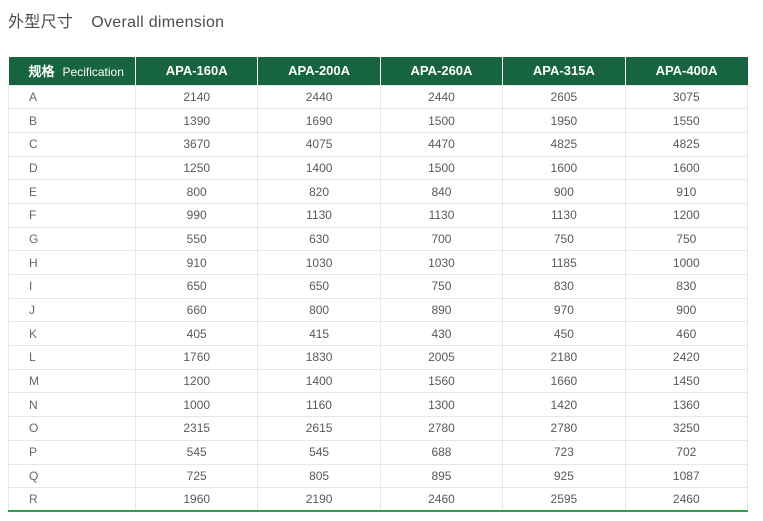 Image resolution: width=763 pixels, height=521 pixels. I want to click on table-cell: 405, so click(196, 334).